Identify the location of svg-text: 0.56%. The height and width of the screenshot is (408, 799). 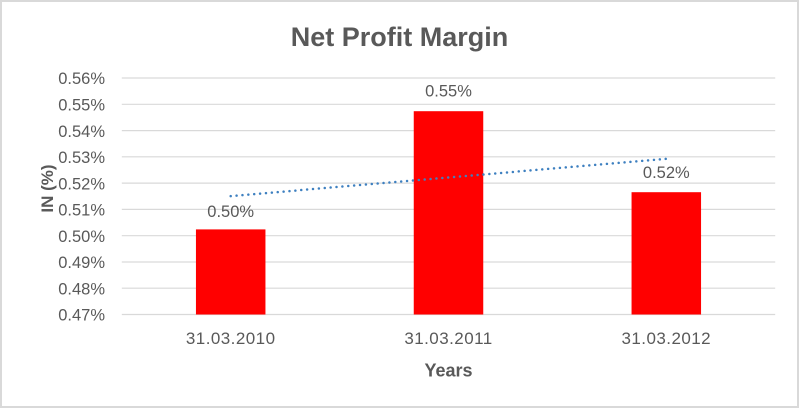
(81, 79).